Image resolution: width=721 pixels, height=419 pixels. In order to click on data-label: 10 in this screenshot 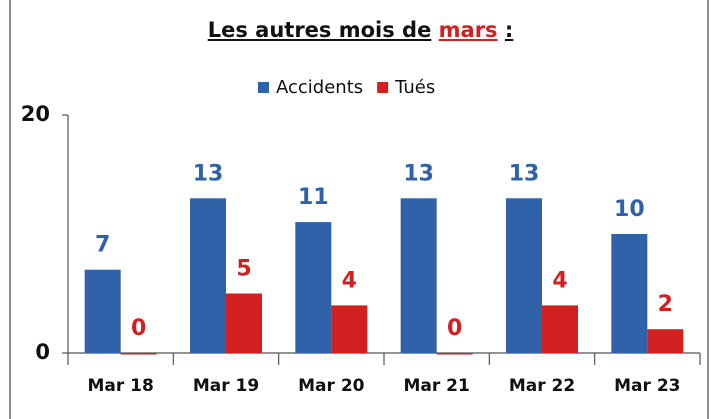, I will do `click(629, 209)`.